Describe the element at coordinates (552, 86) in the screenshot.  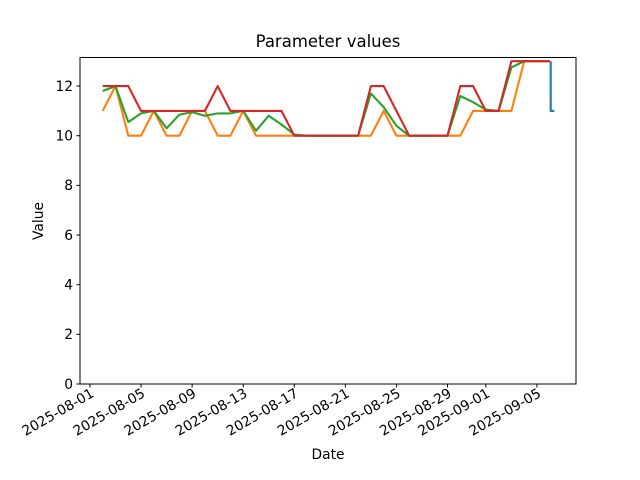
I see `series-line-blue` at that location.